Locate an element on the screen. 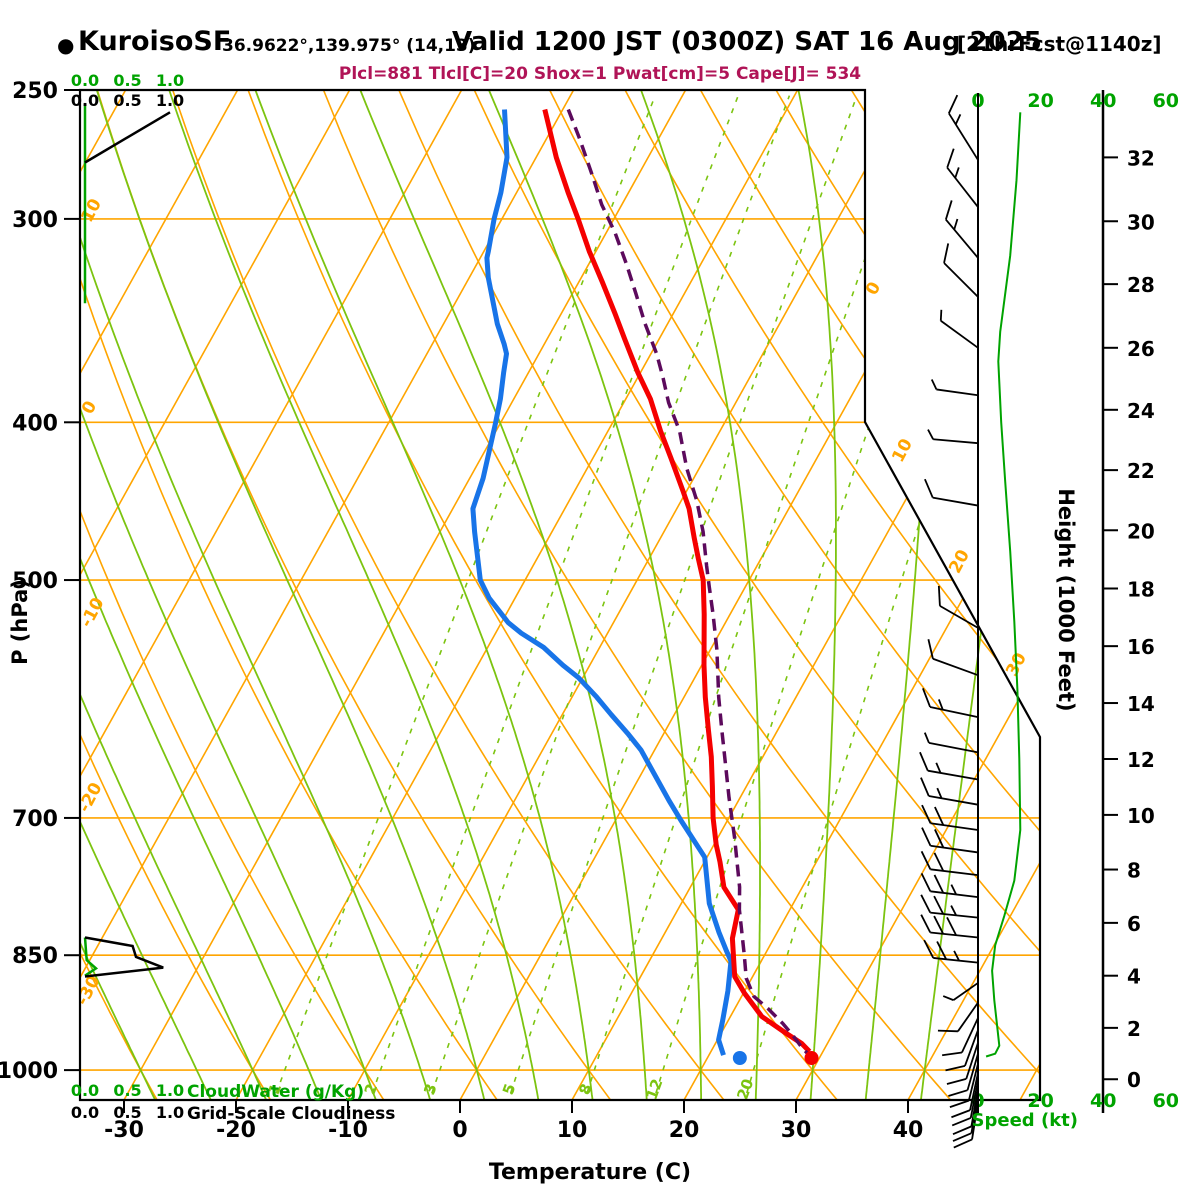 The width and height of the screenshot is (1200, 1200). station-name: KuroisoSF is located at coordinates (155, 41).